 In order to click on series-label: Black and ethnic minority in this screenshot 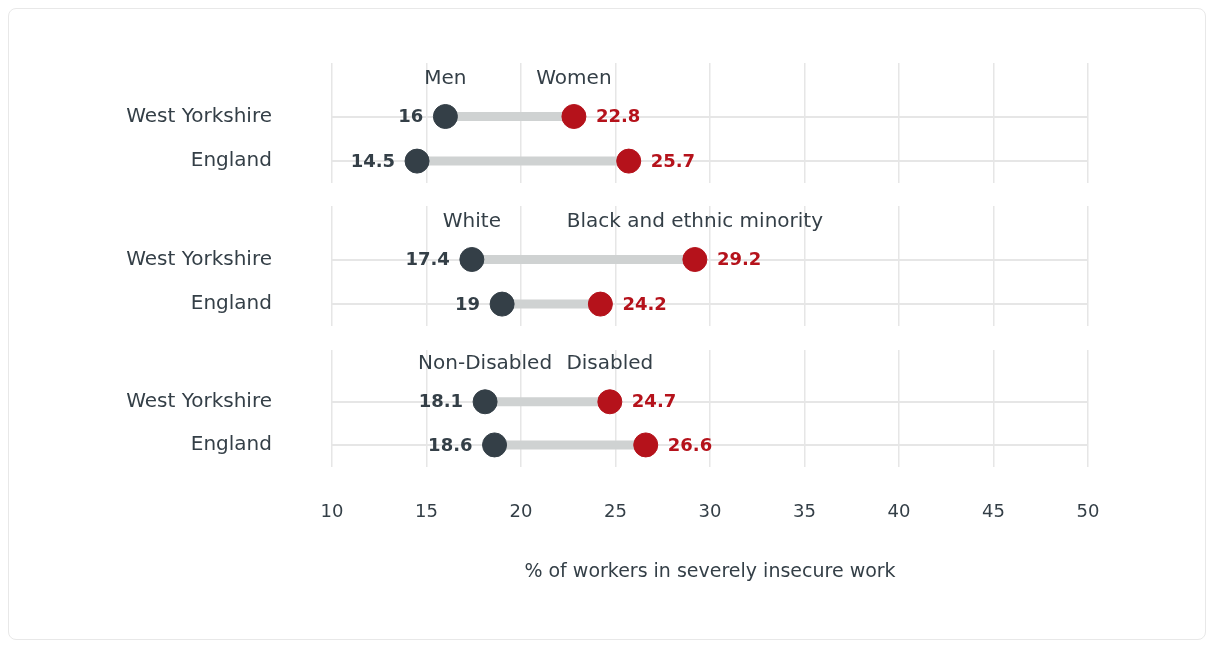, I will do `click(695, 219)`.